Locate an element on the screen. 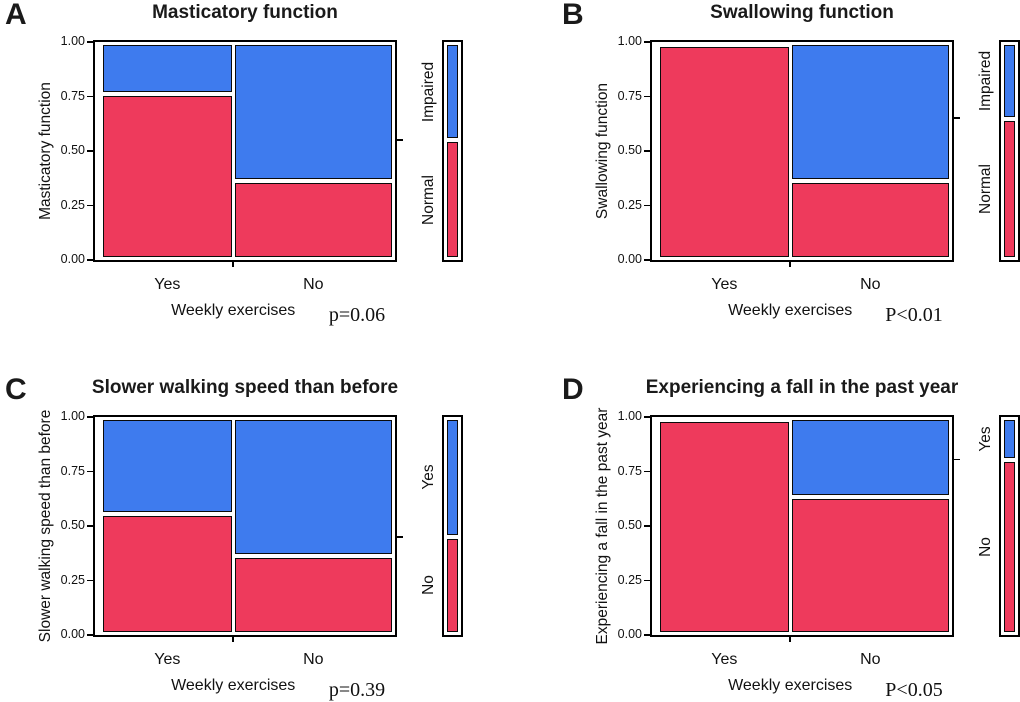  chart-title: Experiencing a fall in the past year is located at coordinates (802, 387).